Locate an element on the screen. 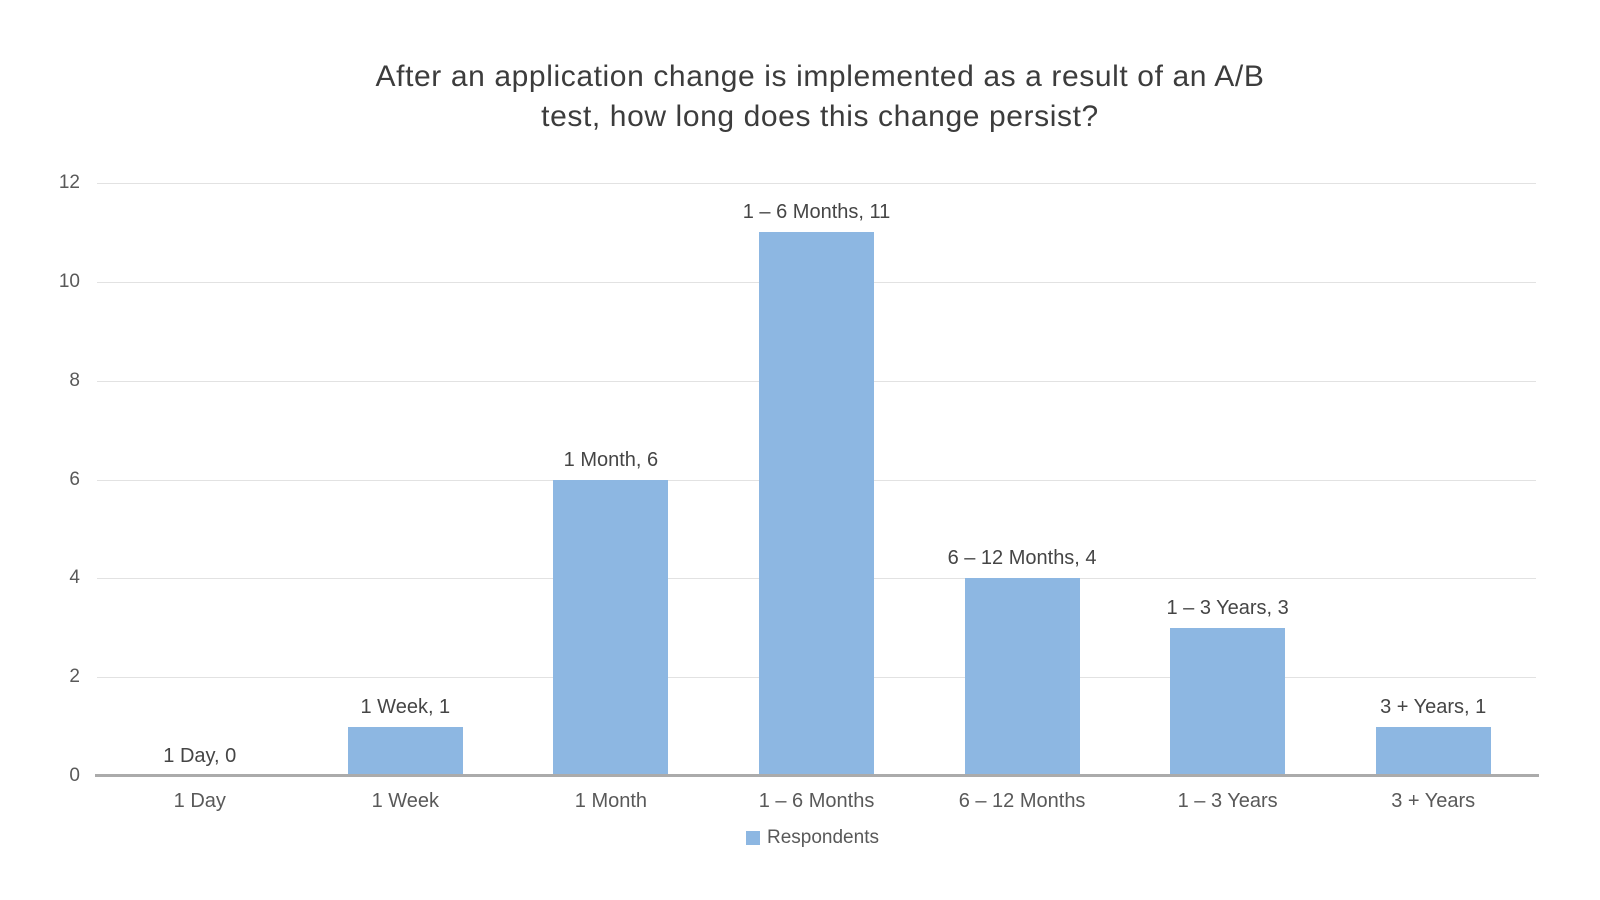 This screenshot has height=900, width=1600. y-axis-tick-label: 8 is located at coordinates (74, 380).